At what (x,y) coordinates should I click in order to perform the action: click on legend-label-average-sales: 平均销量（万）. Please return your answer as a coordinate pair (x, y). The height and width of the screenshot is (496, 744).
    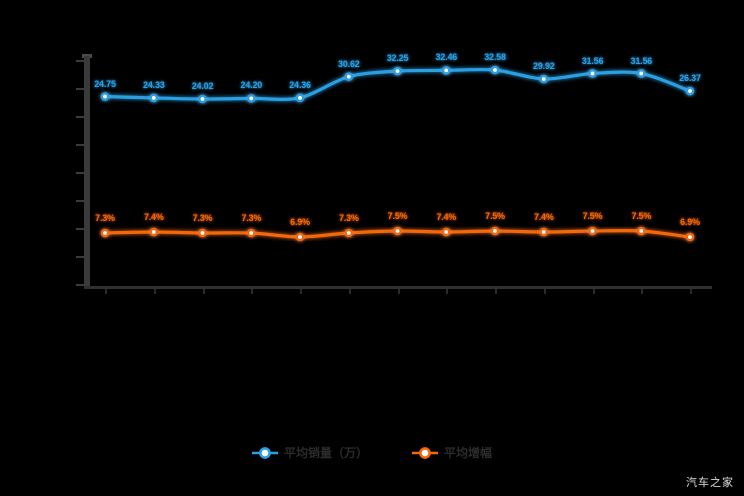
    Looking at the image, I should click on (325, 452).